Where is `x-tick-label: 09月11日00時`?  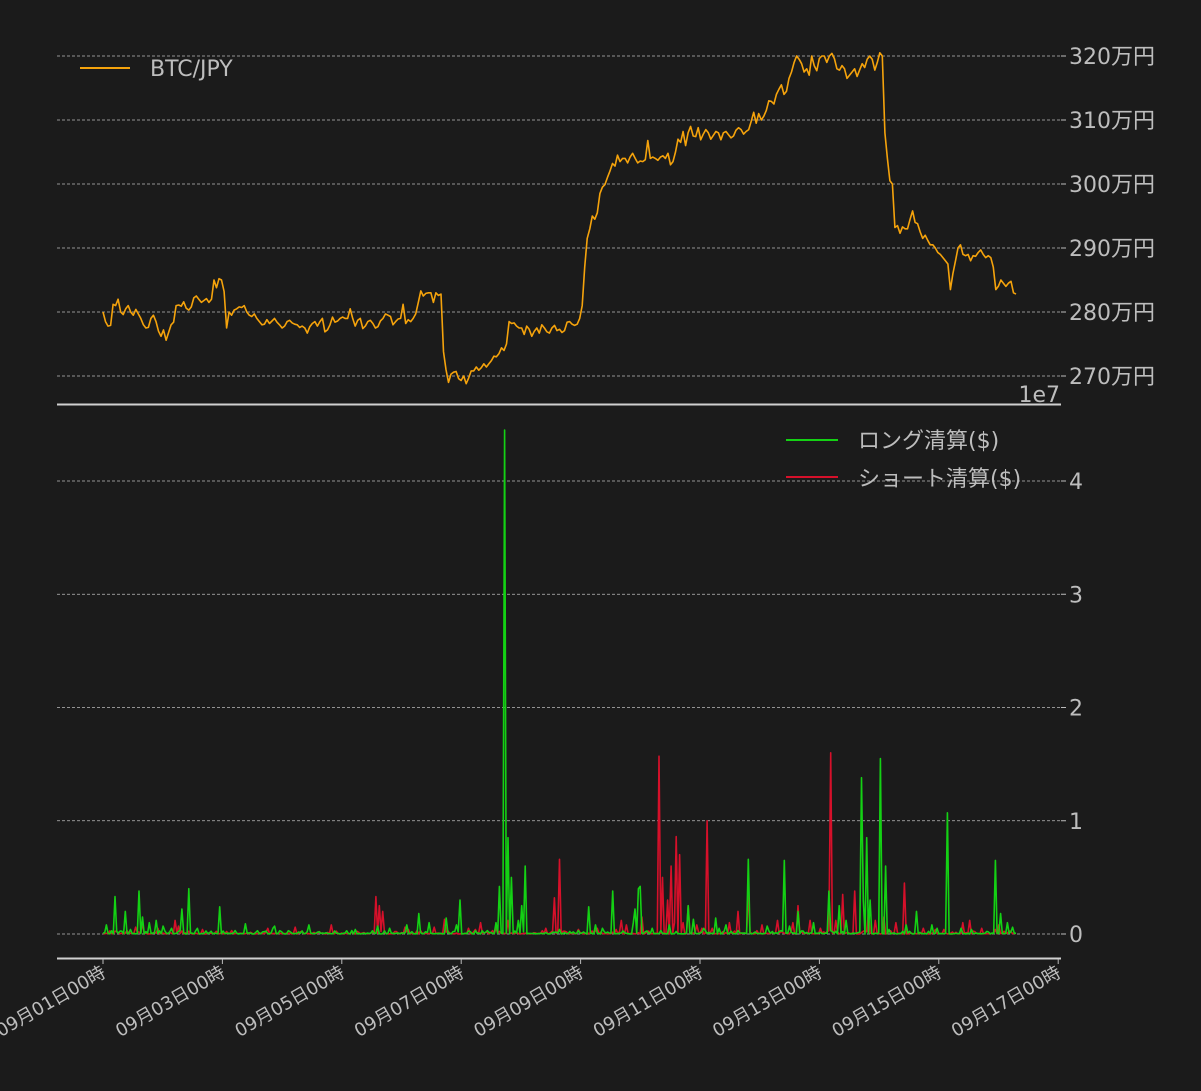
x-tick-label: 09月11日00時 is located at coordinates (648, 1002).